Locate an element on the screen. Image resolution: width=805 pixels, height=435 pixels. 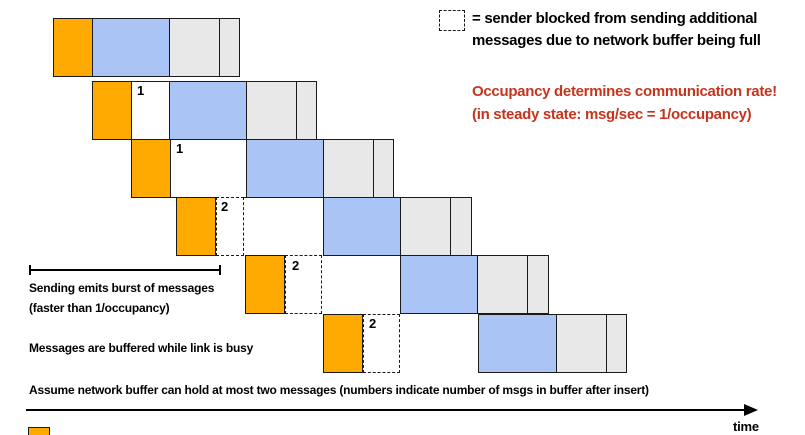
highlight-line1: Occupancy determines communication rate! is located at coordinates (624, 91).